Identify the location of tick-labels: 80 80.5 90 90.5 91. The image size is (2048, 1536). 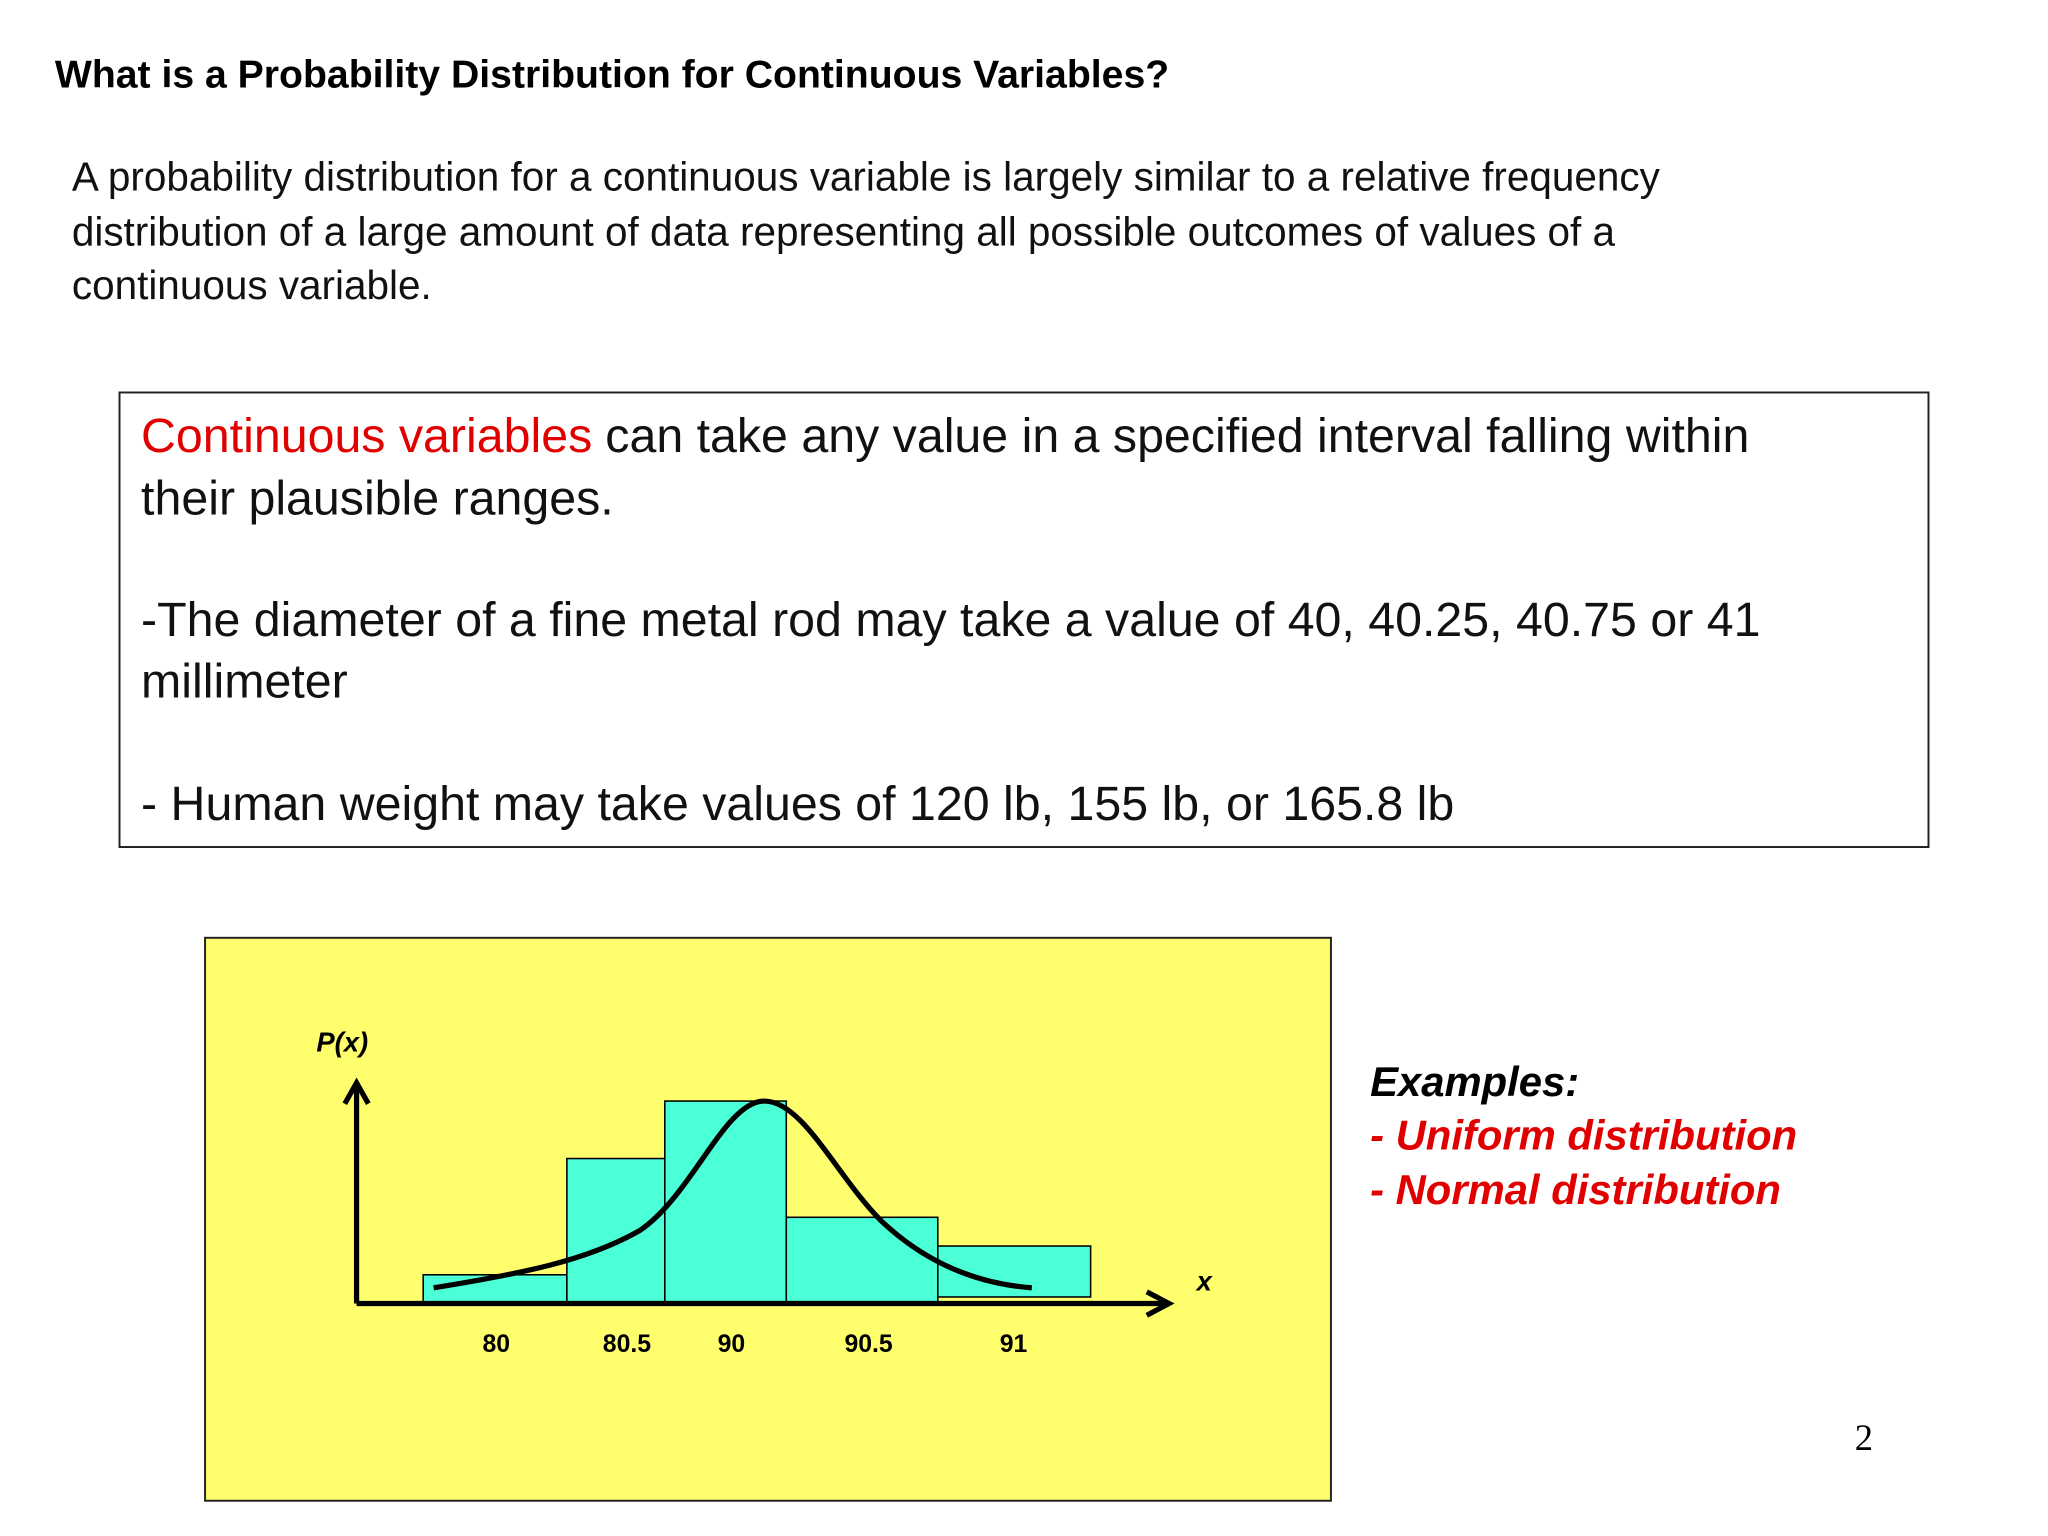
(755, 1344).